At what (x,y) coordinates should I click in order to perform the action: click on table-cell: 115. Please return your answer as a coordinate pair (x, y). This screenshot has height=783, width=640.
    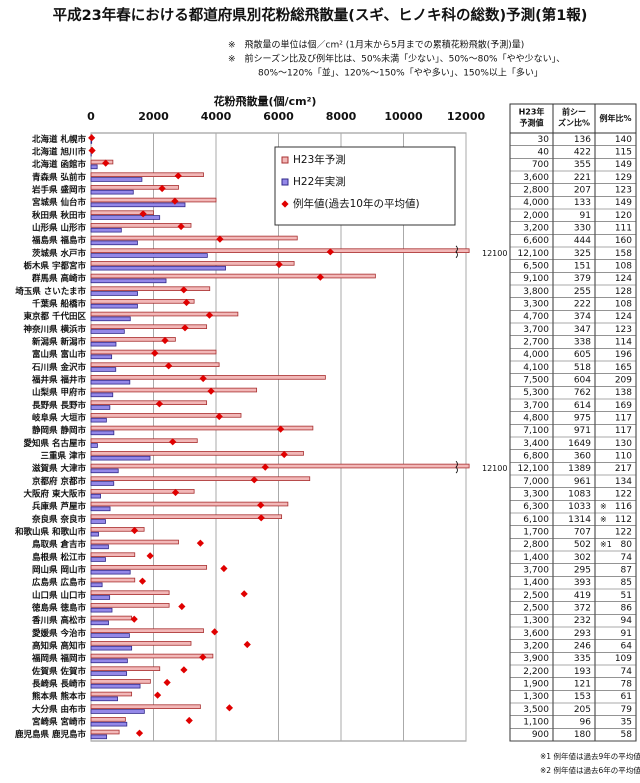
    Looking at the image, I should click on (623, 153).